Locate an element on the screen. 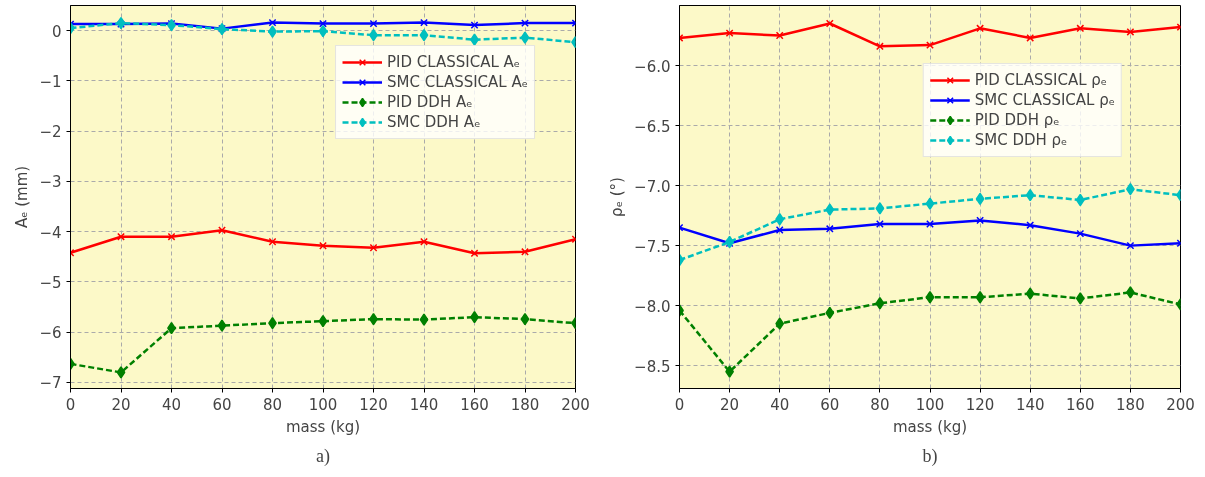 Image resolution: width=1205 pixels, height=477 pixels. y-tick-label: −6.0 is located at coordinates (652, 66).